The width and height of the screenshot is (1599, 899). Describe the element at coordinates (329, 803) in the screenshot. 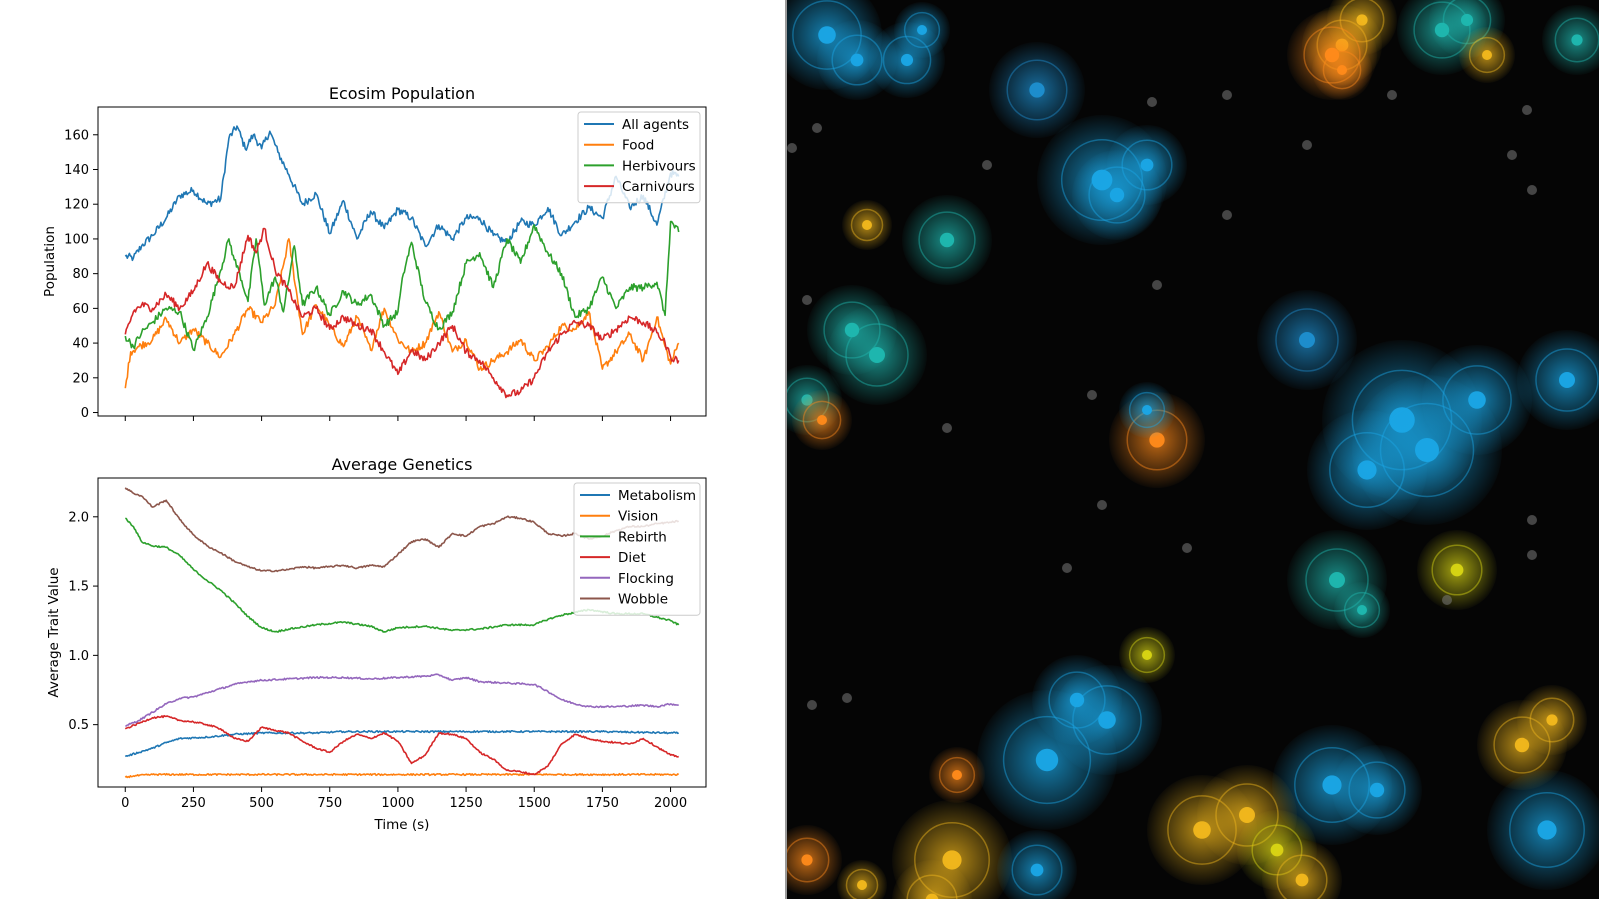

I see `x-tick-label: 750` at that location.